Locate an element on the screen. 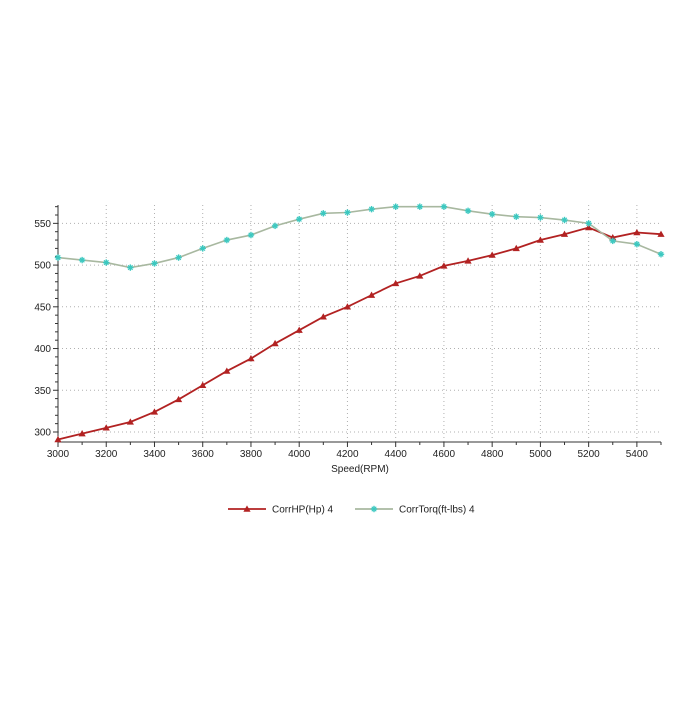 The height and width of the screenshot is (705, 700). x-tick-label: 5000 is located at coordinates (540, 454).